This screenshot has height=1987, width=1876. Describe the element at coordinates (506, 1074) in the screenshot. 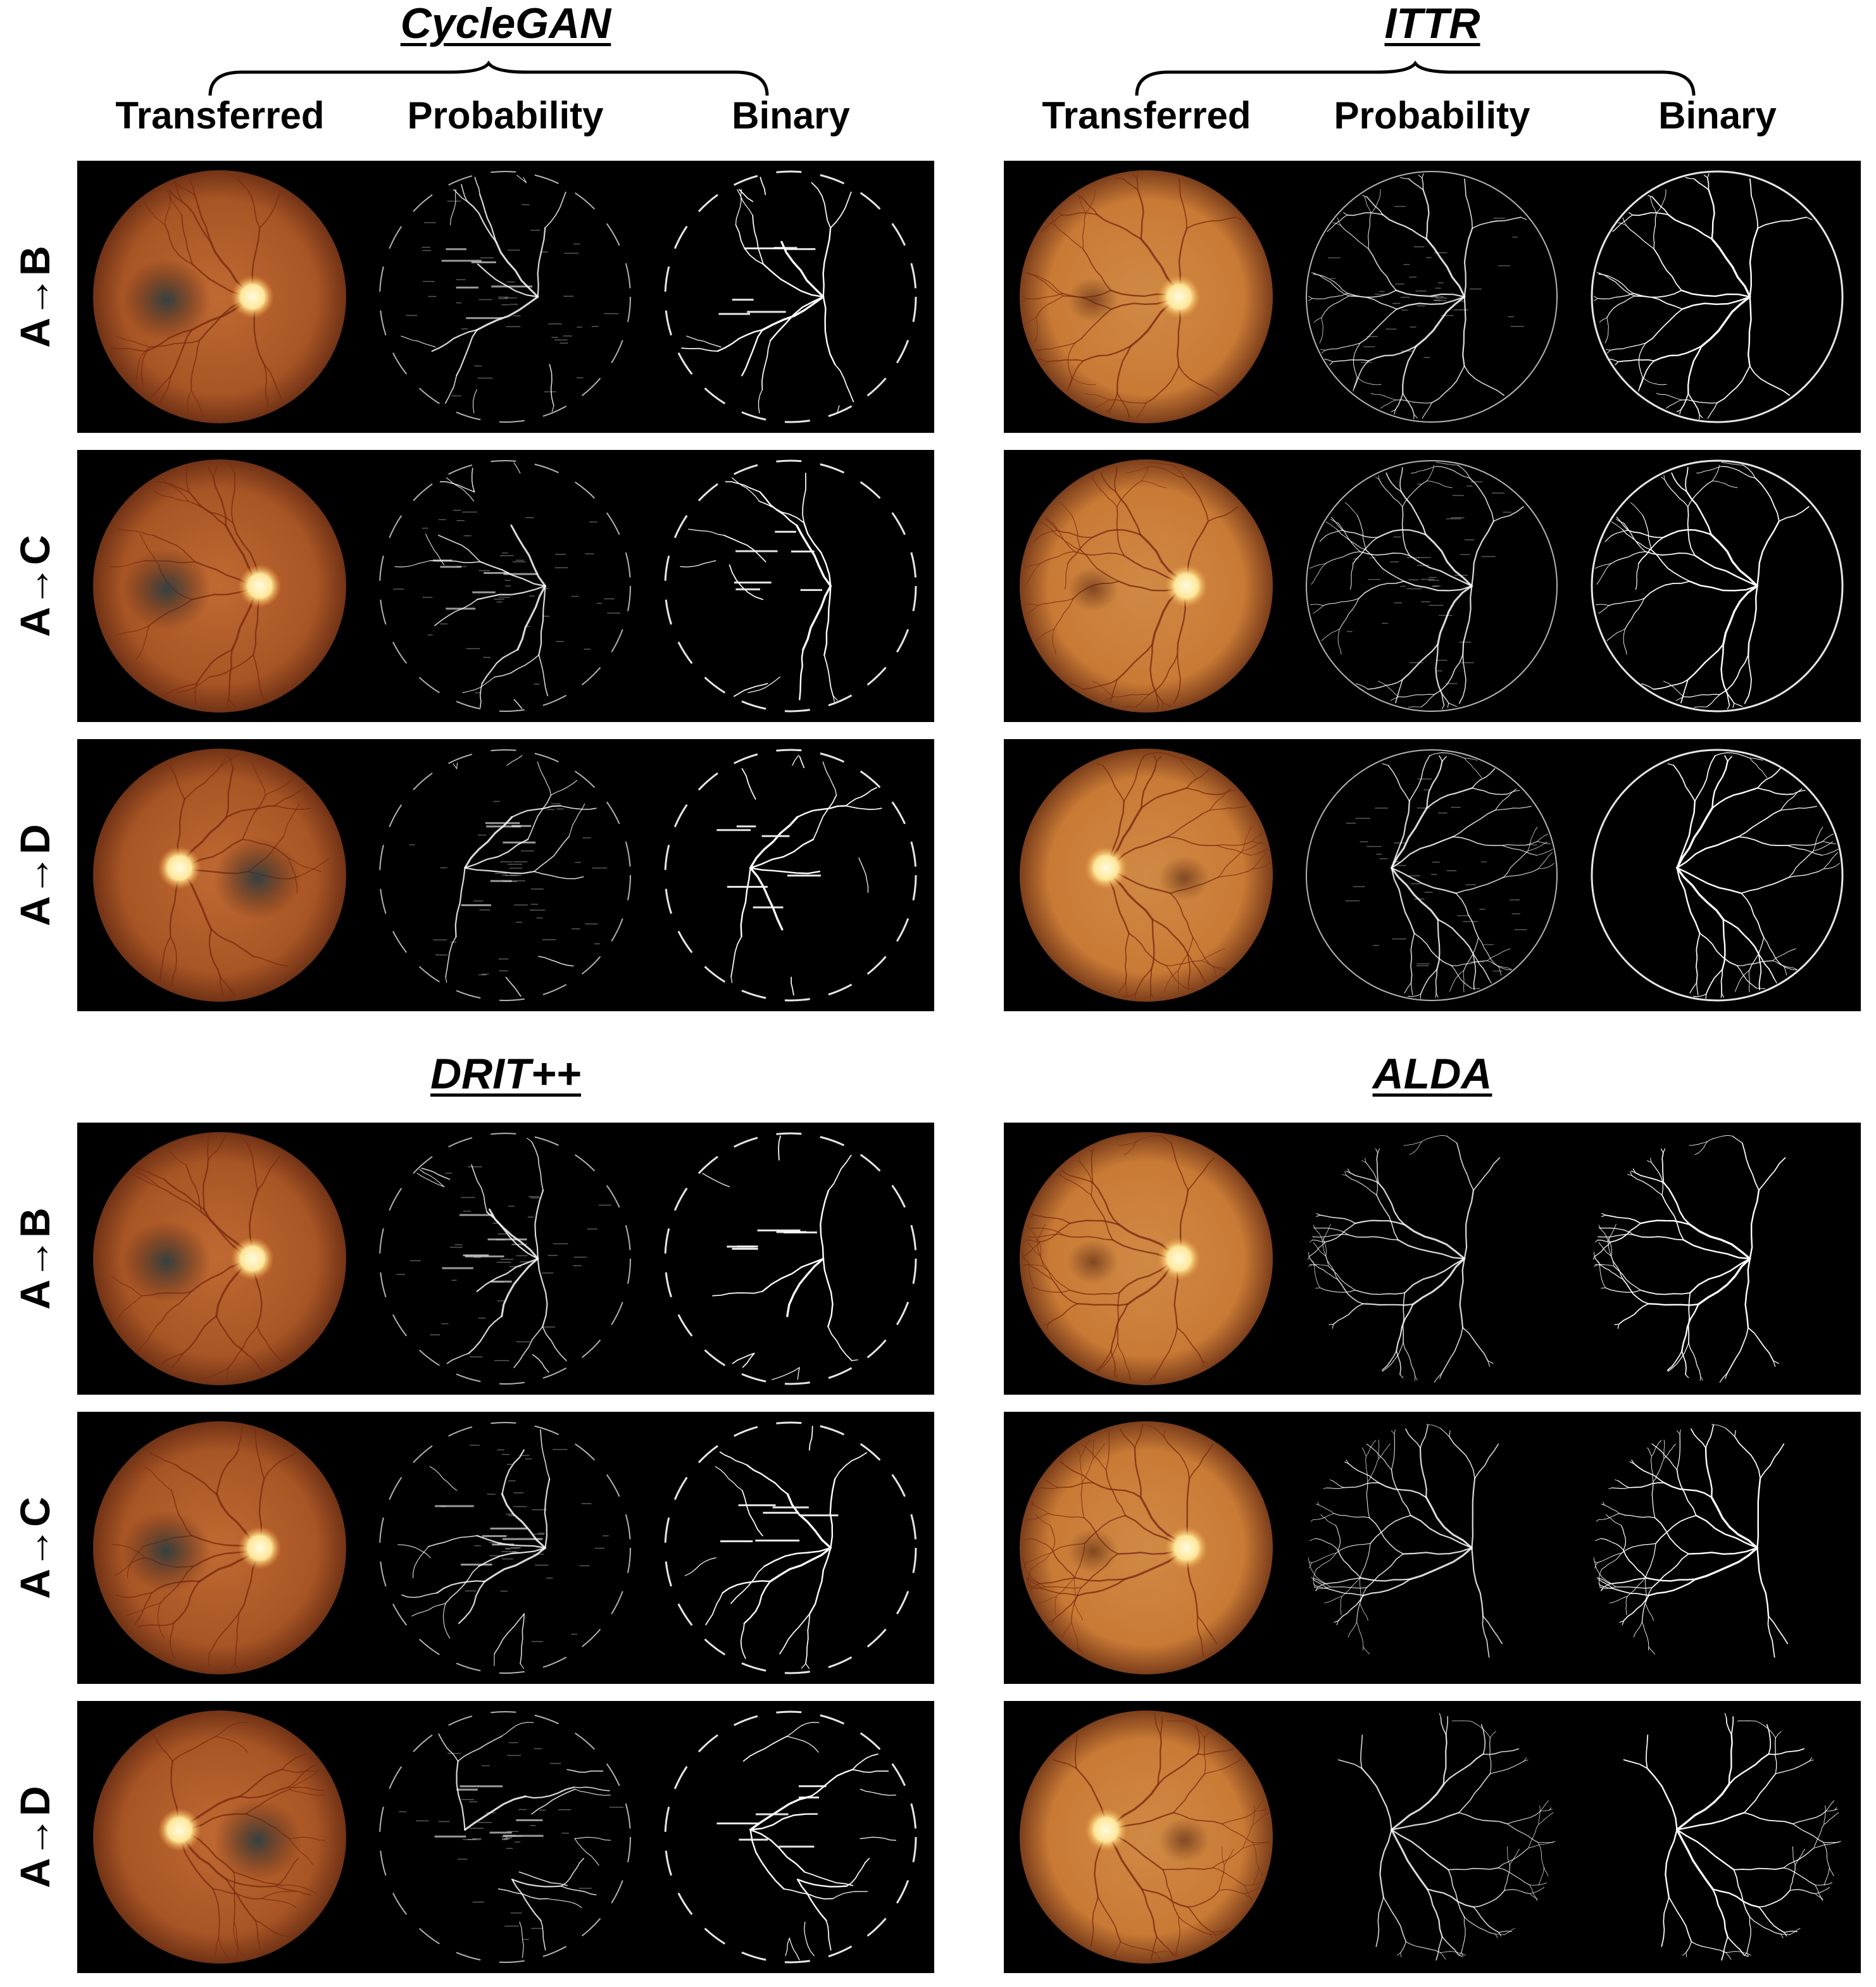

I see `method-title: DRIT++` at that location.